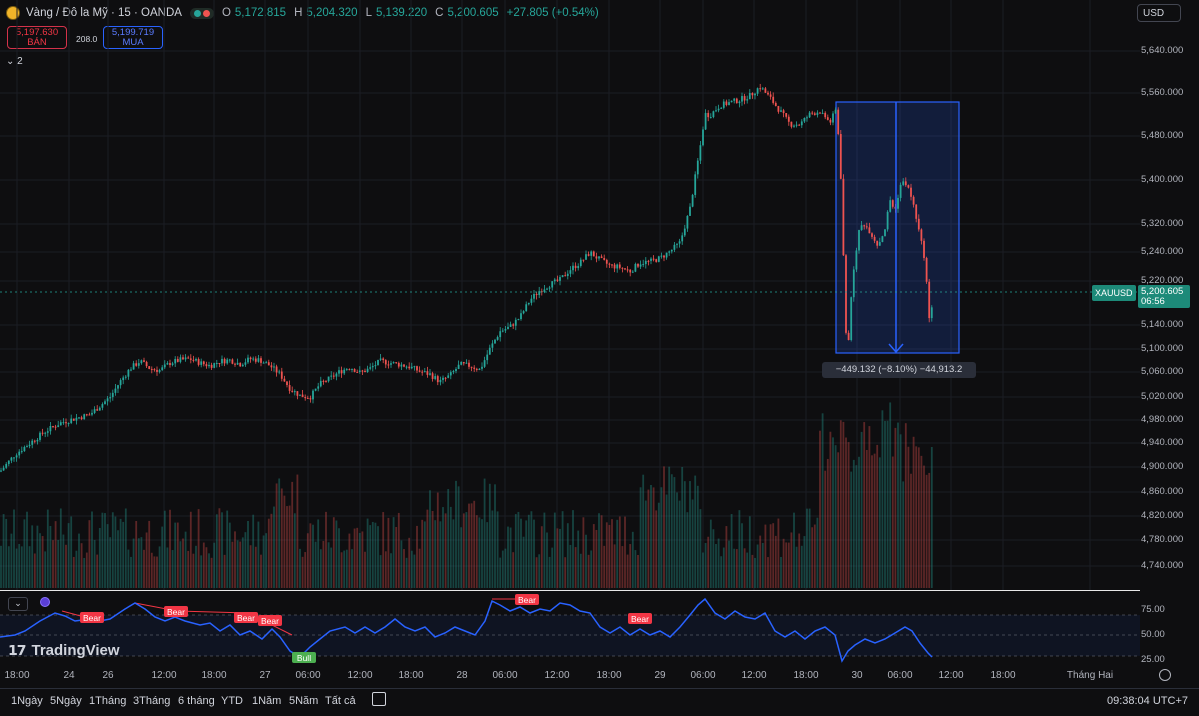  I want to click on label-text: Bear, so click(92, 618).